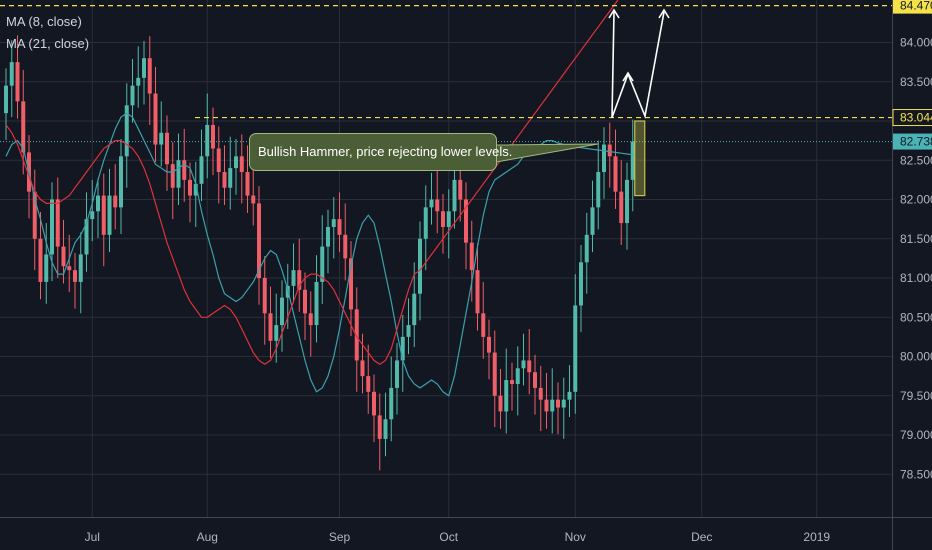 This screenshot has width=932, height=550. I want to click on x-tick-label: Dec, so click(701, 537).